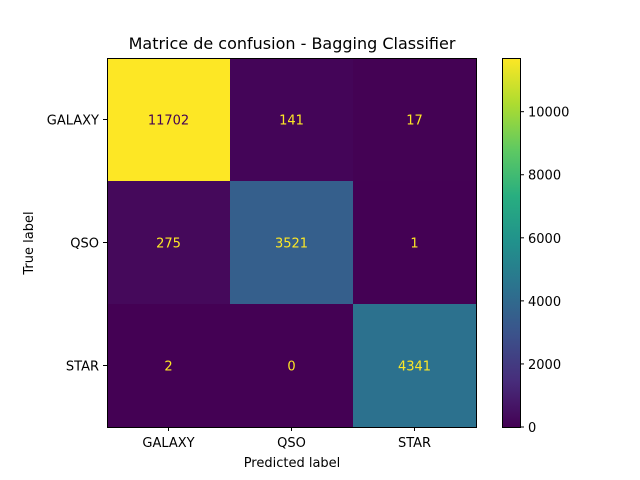  I want to click on cell-value-label: 275, so click(168, 244).